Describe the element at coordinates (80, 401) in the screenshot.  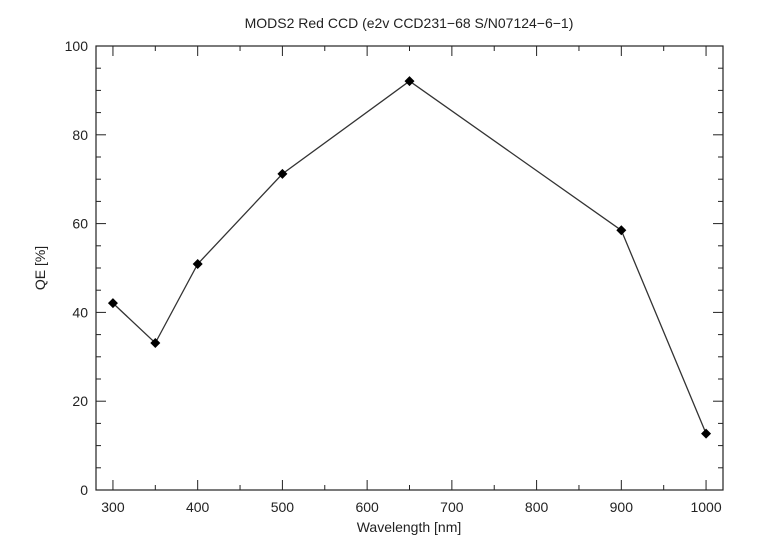
I see `y-tick-label: 20` at that location.